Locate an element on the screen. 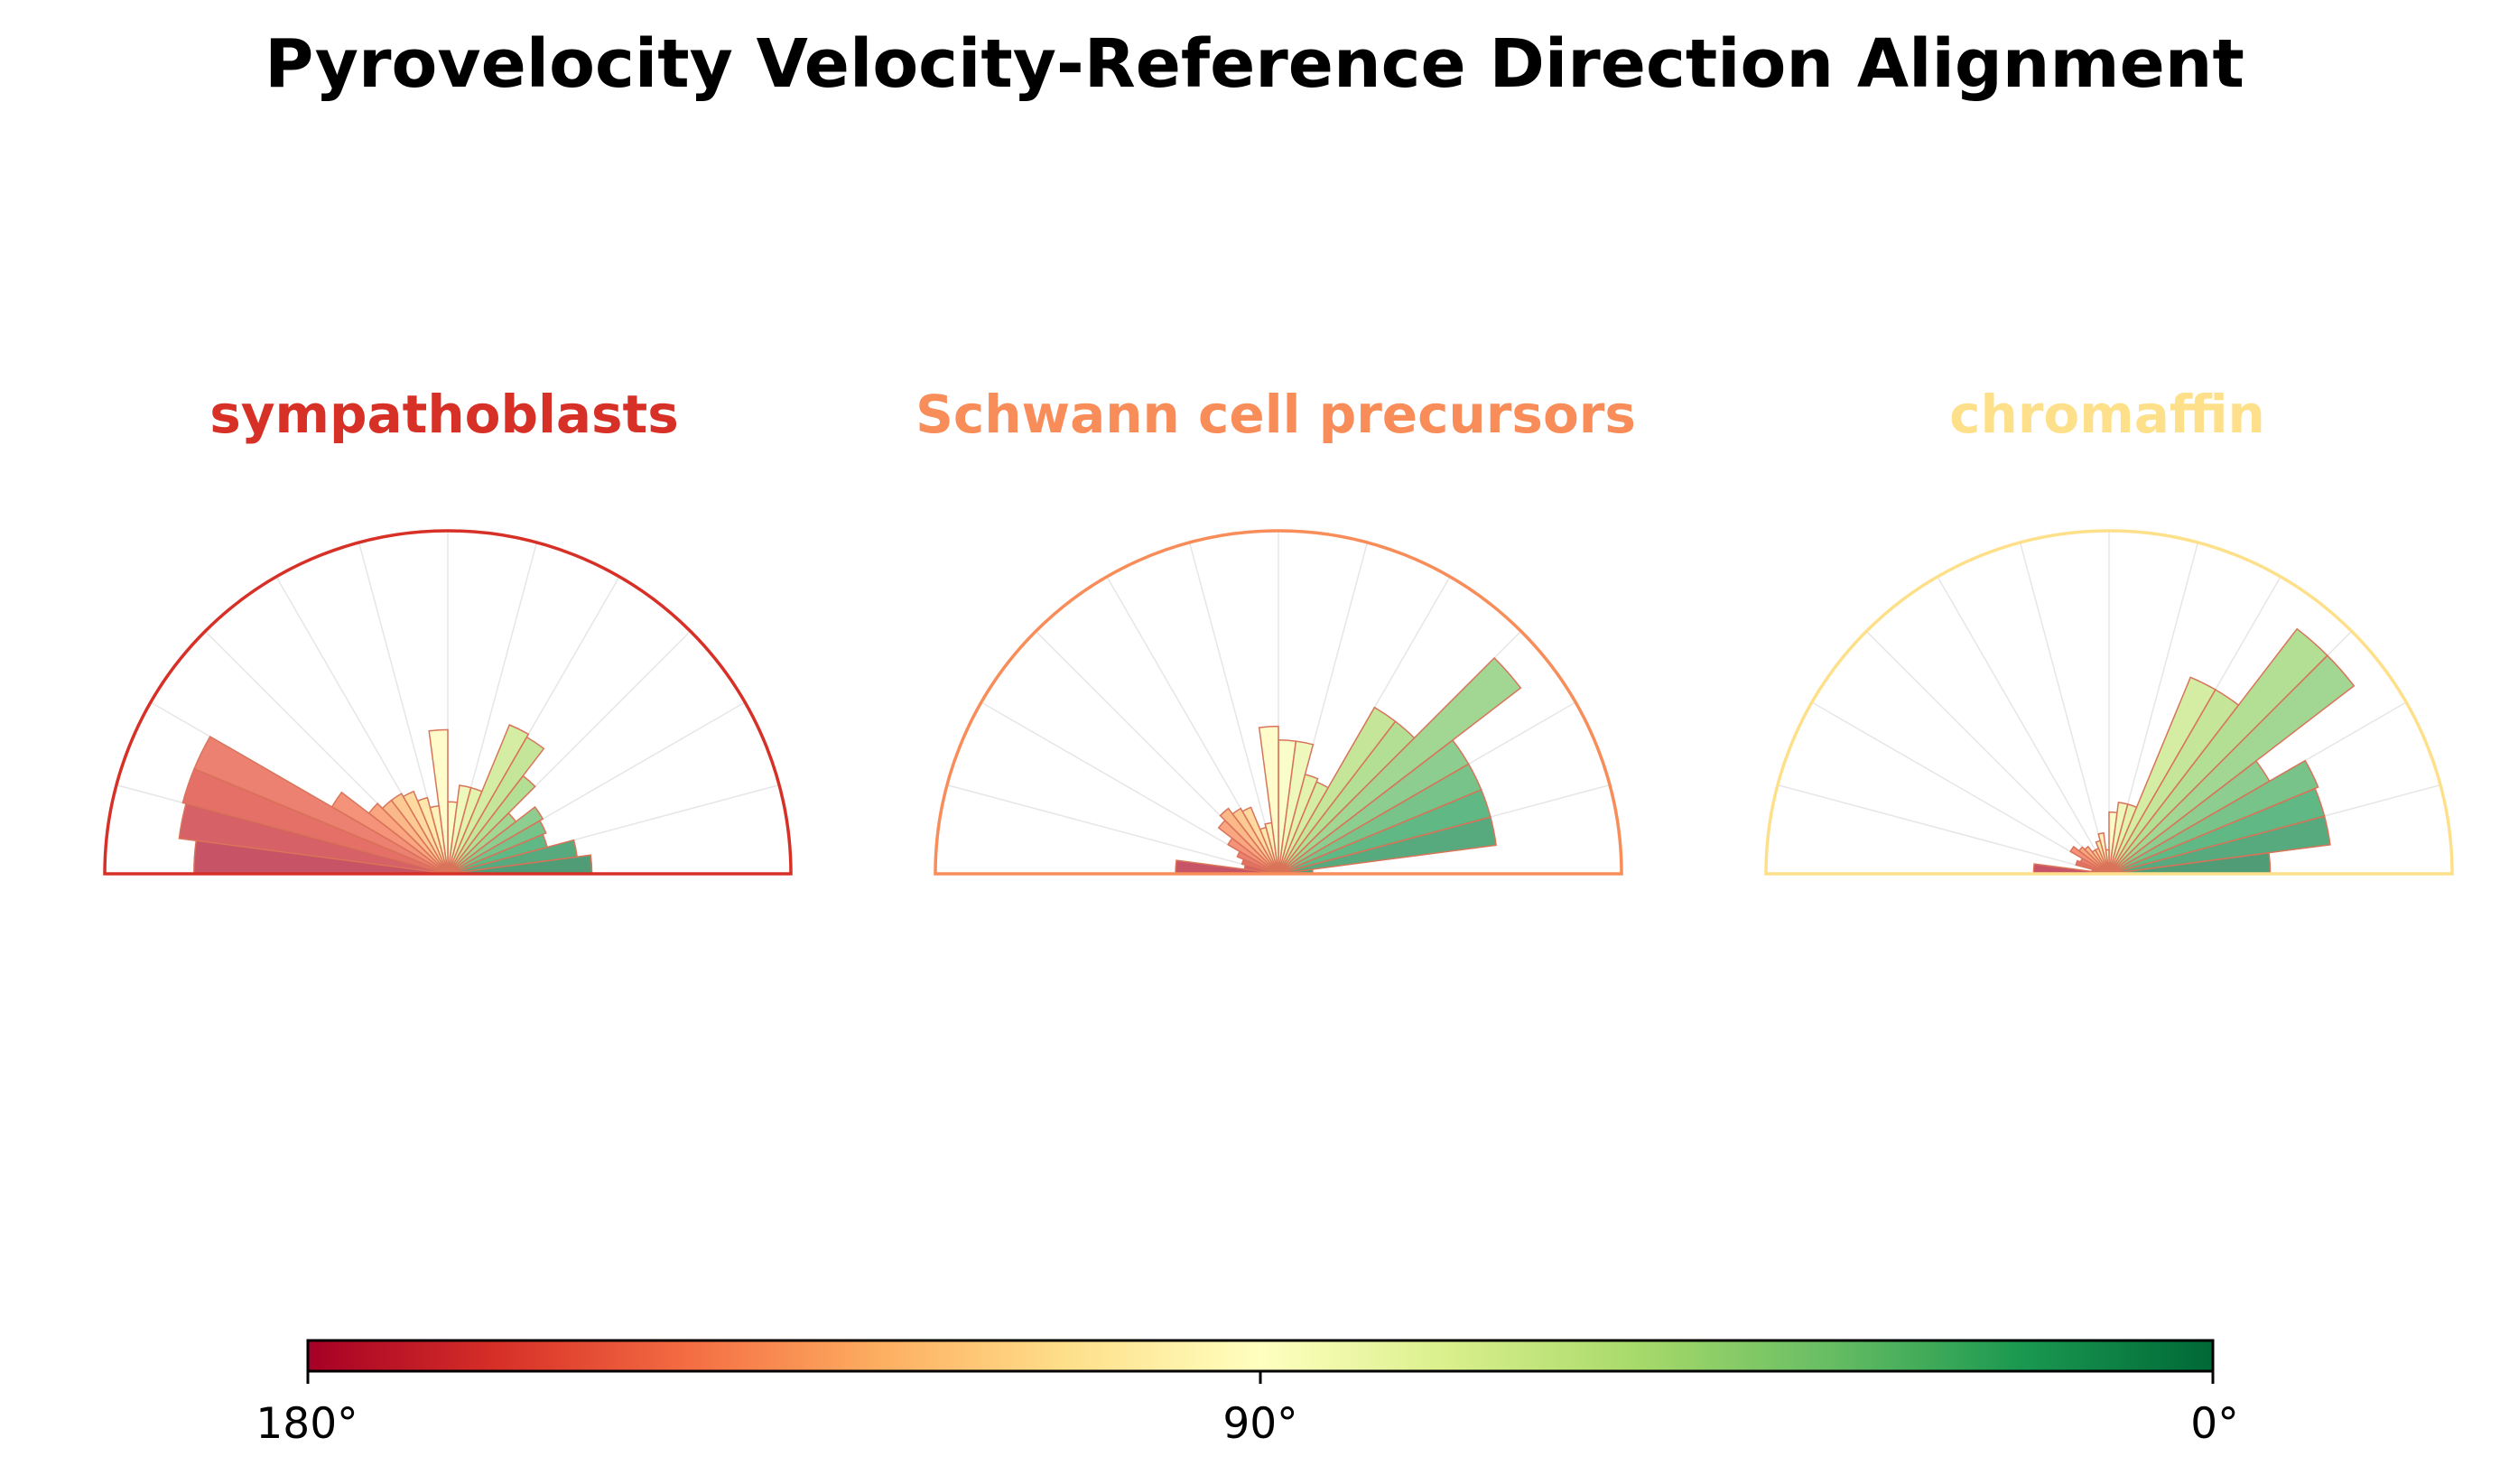  colorbar-gradient is located at coordinates (1260, 1356).